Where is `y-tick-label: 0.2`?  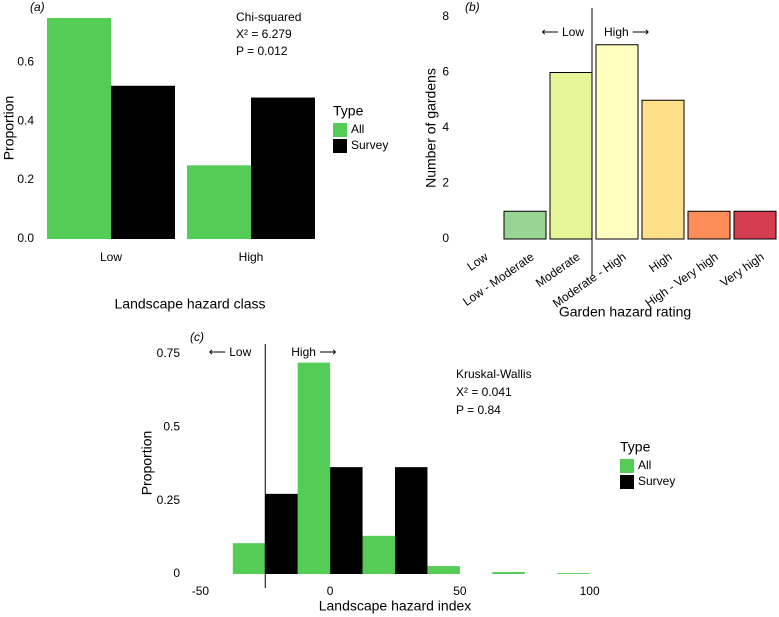 y-tick-label: 0.2 is located at coordinates (25, 179).